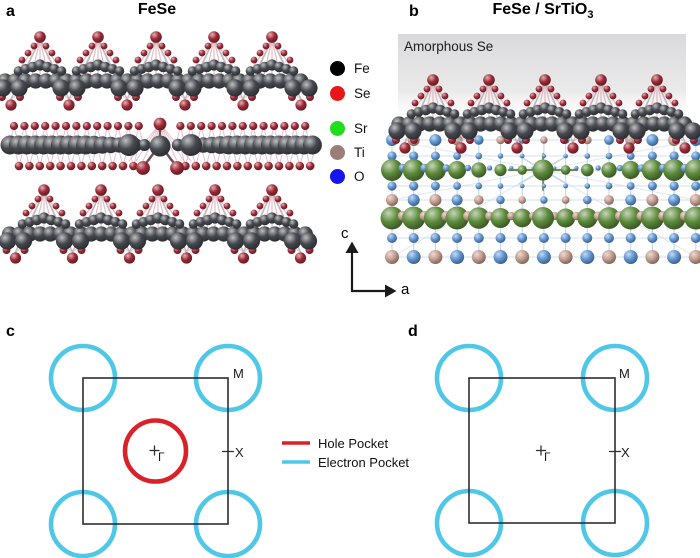 Image resolution: width=700 pixels, height=558 pixels. Describe the element at coordinates (362, 93) in the screenshot. I see `se-atom-label: Se` at that location.